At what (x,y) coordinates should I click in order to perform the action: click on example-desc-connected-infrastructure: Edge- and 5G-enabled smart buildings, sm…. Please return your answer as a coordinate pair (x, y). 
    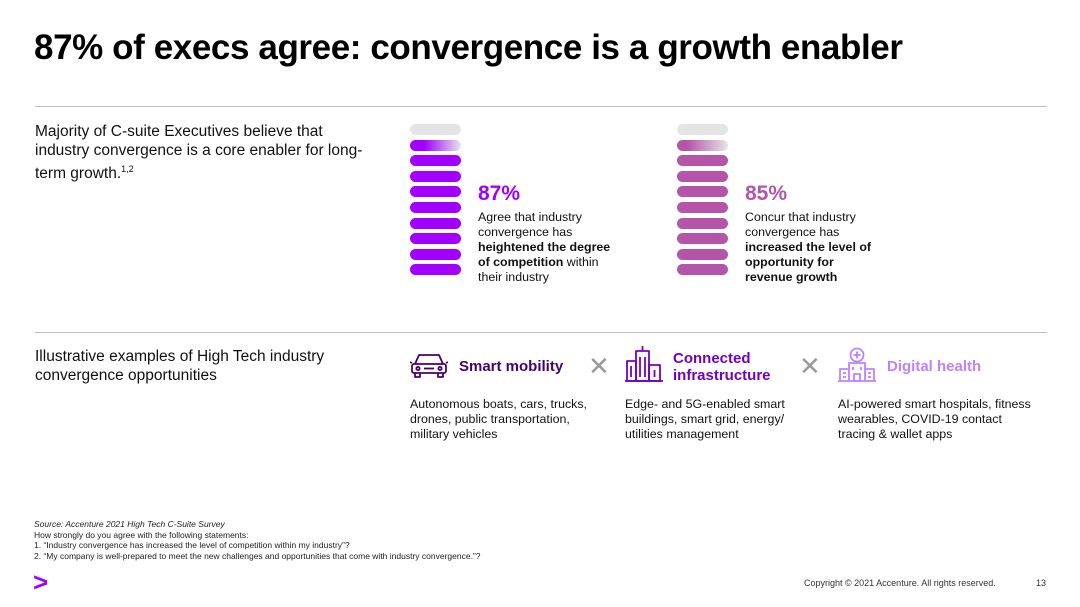
    Looking at the image, I should click on (705, 419).